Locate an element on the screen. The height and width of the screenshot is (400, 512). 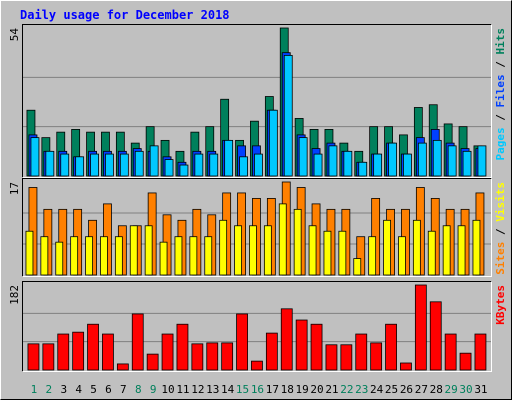
x-tick-label: 13 is located at coordinates (212, 389).